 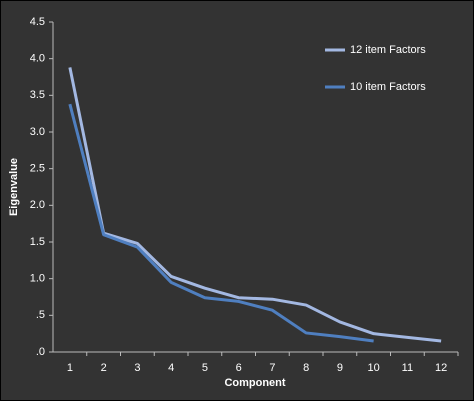 What do you see at coordinates (37, 279) in the screenshot?
I see `y-tick-label: 1.0` at bounding box center [37, 279].